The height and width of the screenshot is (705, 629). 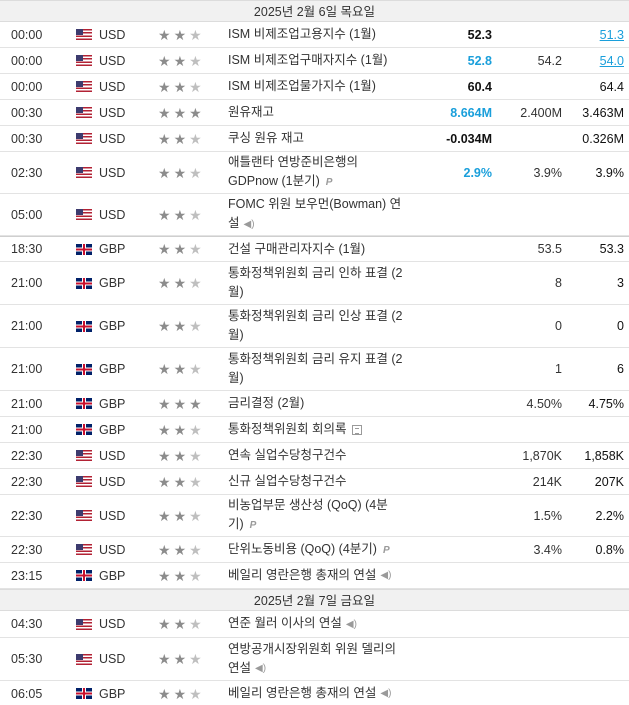 What do you see at coordinates (549, 249) in the screenshot?
I see `forecast-value: 53.5` at bounding box center [549, 249].